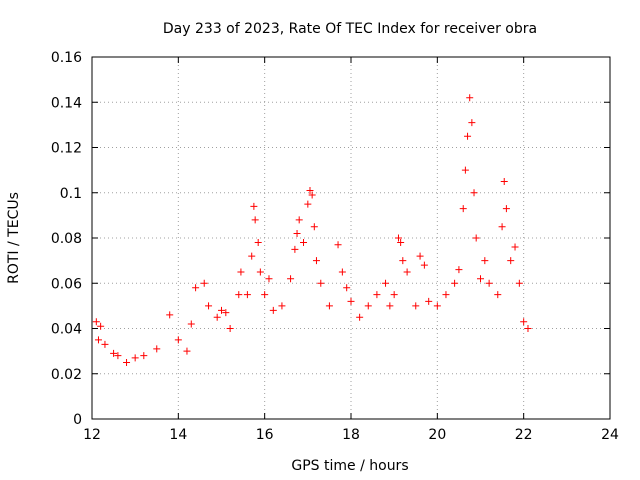 The height and width of the screenshot is (480, 640). I want to click on x-tick-label: 22, so click(524, 435).